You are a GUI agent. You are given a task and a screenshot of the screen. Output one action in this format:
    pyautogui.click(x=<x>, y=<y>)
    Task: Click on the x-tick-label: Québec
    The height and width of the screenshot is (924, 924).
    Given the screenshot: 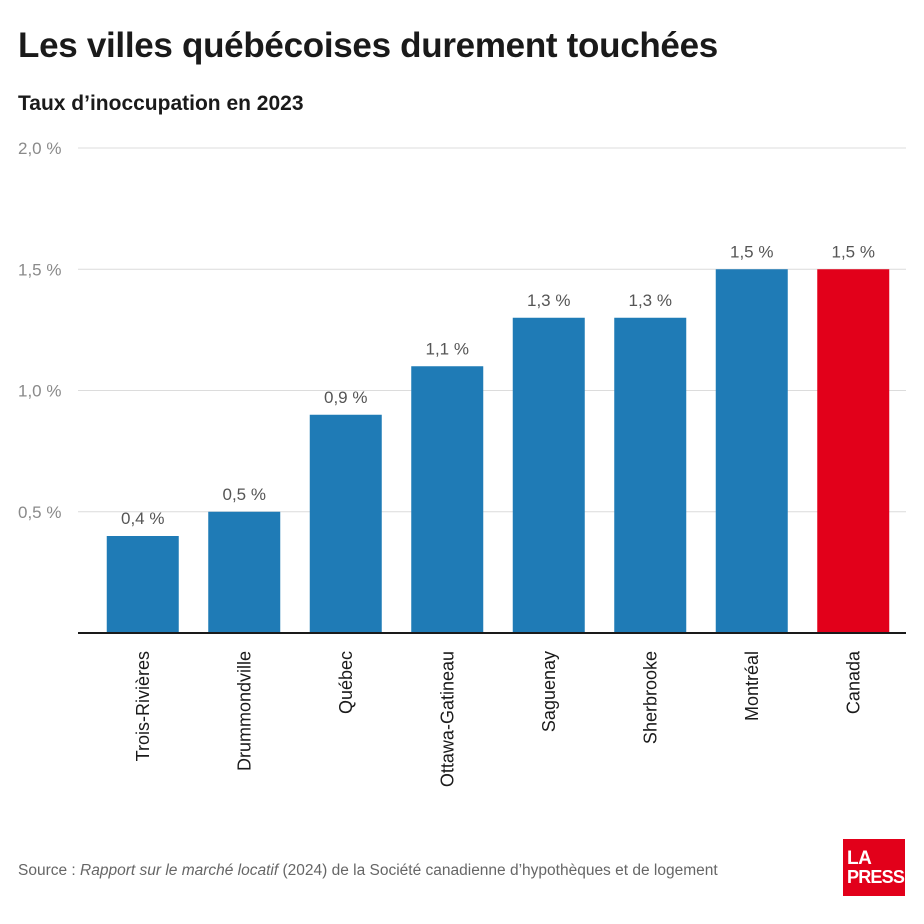 What is the action you would take?
    pyautogui.click(x=346, y=682)
    